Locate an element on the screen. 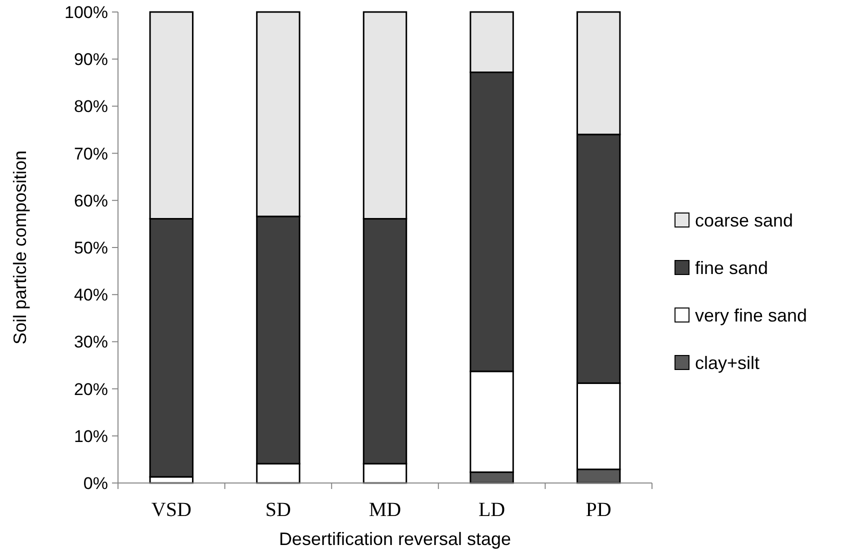 The height and width of the screenshot is (559, 848). y-tick-label: 100% is located at coordinates (86, 12).